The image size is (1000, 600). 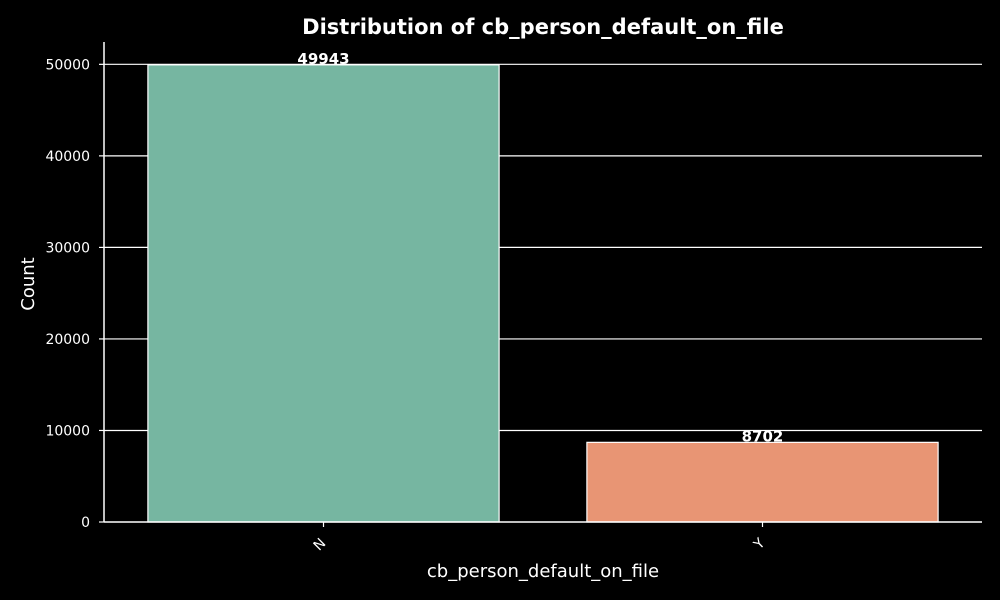 I want to click on bar-y, so click(x=762, y=482).